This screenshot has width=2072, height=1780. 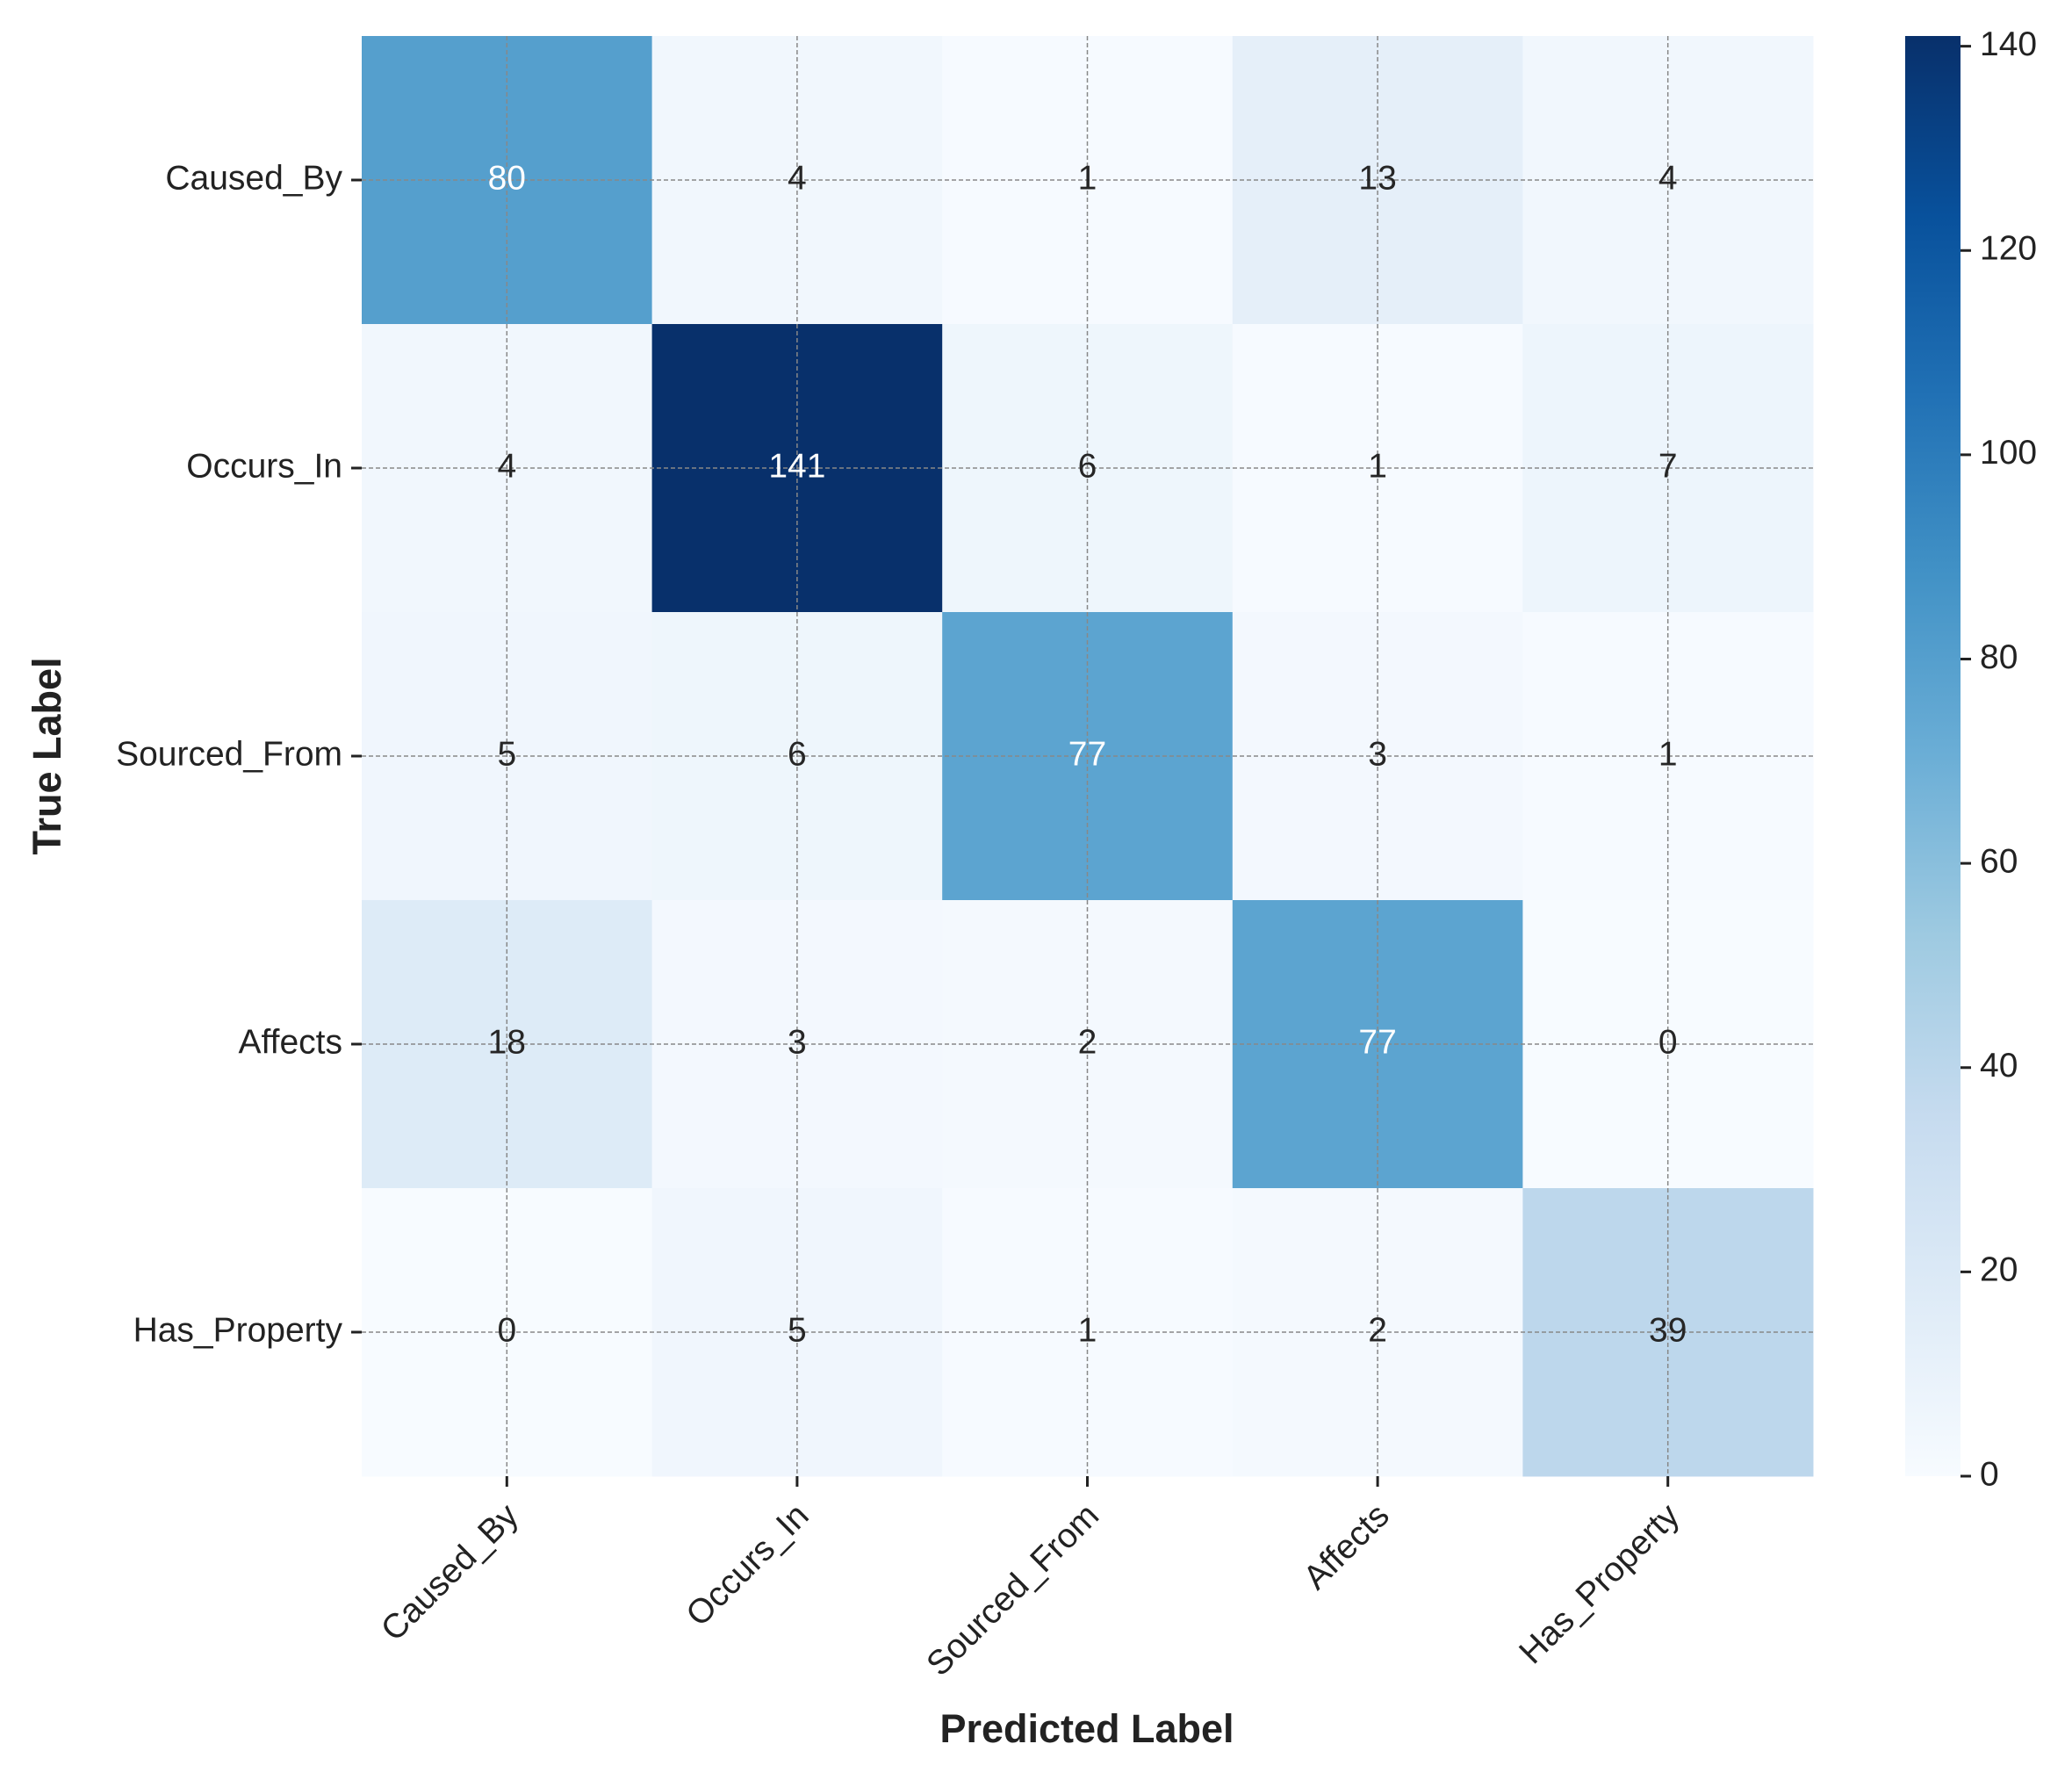 What do you see at coordinates (1599, 1584) in the screenshot?
I see `x-tick-label: Has_Property` at bounding box center [1599, 1584].